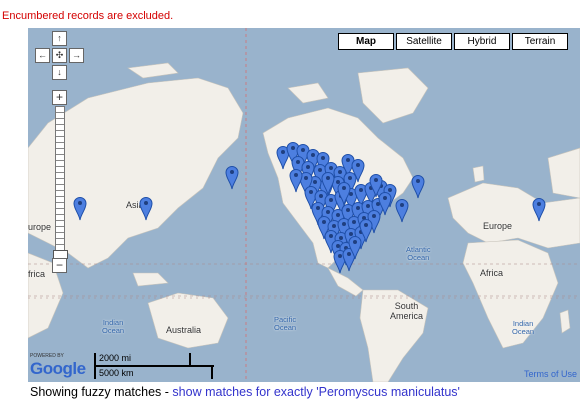 The height and width of the screenshot is (419, 585). Describe the element at coordinates (60, 182) in the screenshot. I see `zoom-slider-track` at that location.